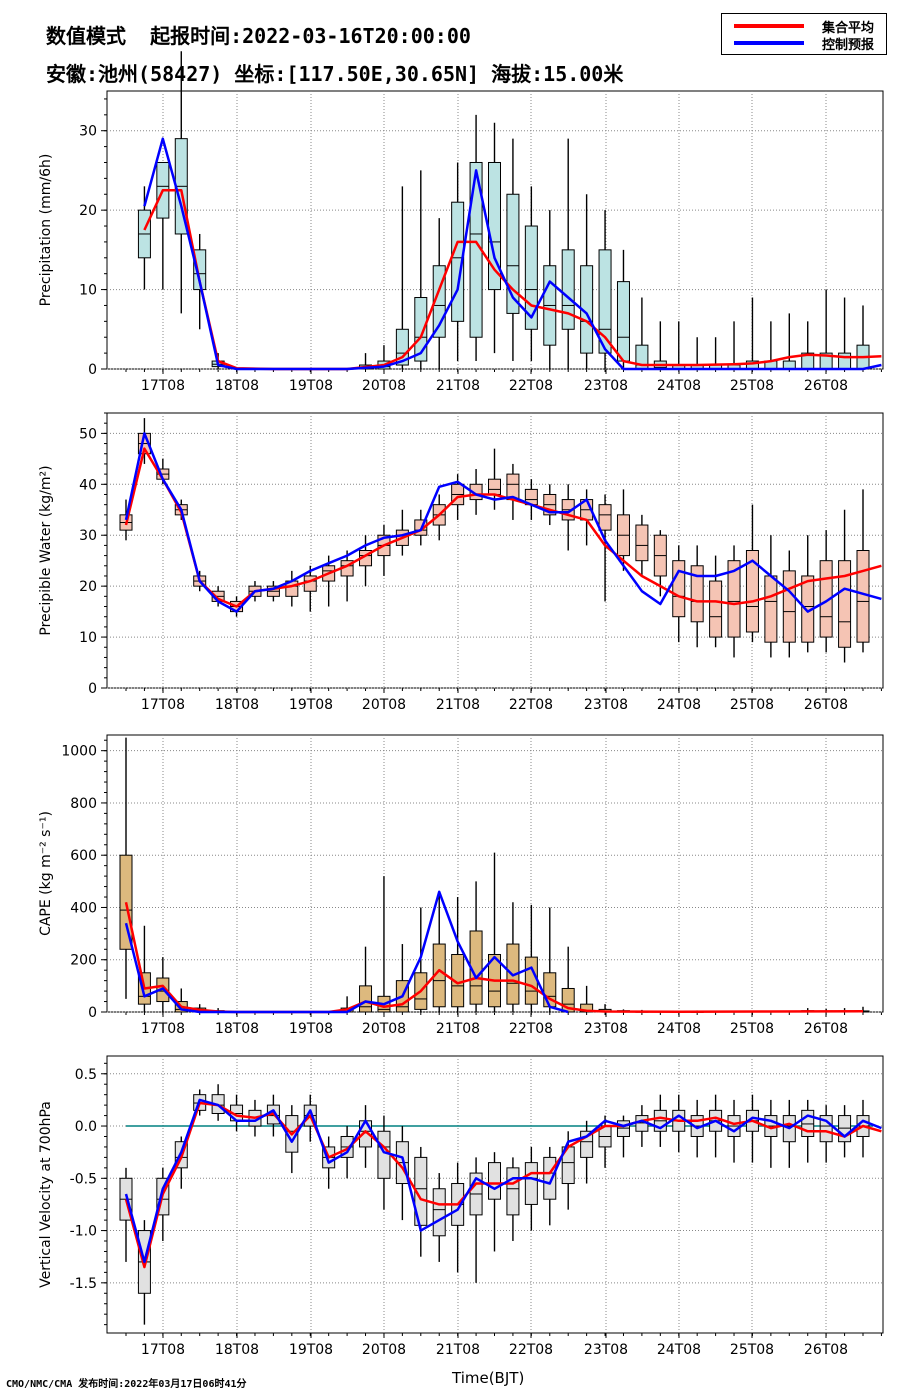 The height and width of the screenshot is (1400, 900). I want to click on legend: 集合平均 控制预报, so click(804, 34).